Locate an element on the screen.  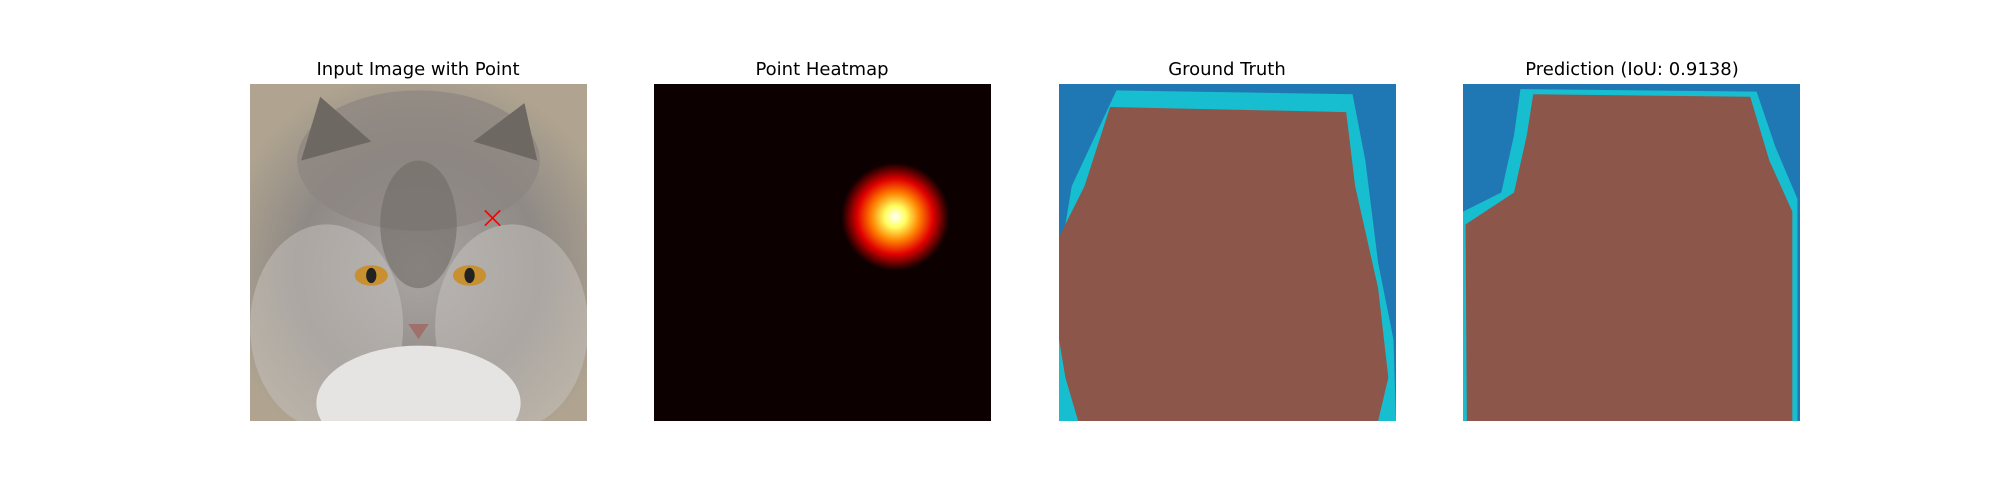
ground-truth-mask is located at coordinates (1227, 252).